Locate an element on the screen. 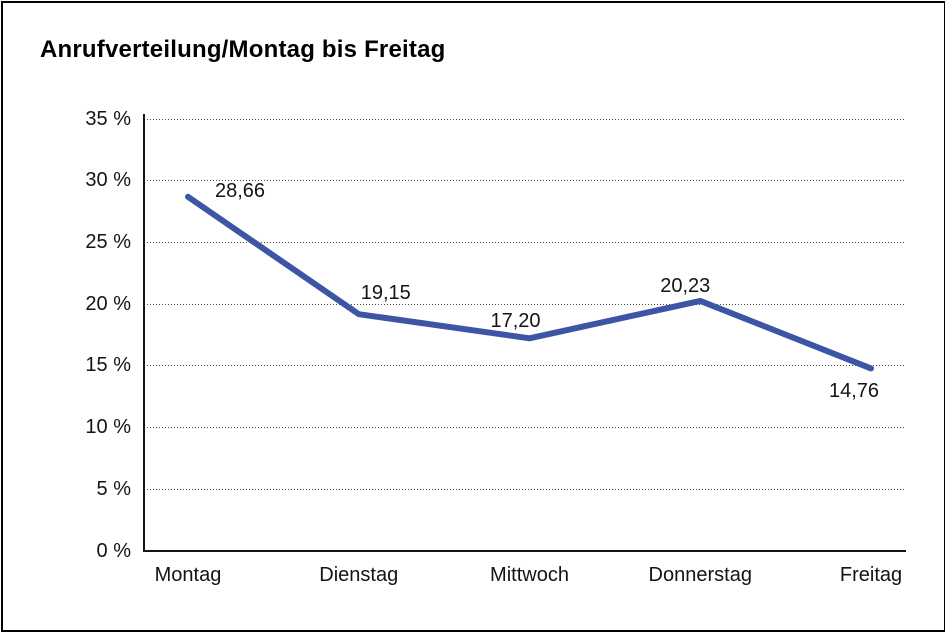 This screenshot has height=632, width=945. y-tick-label-35: 35 % is located at coordinates (108, 118).